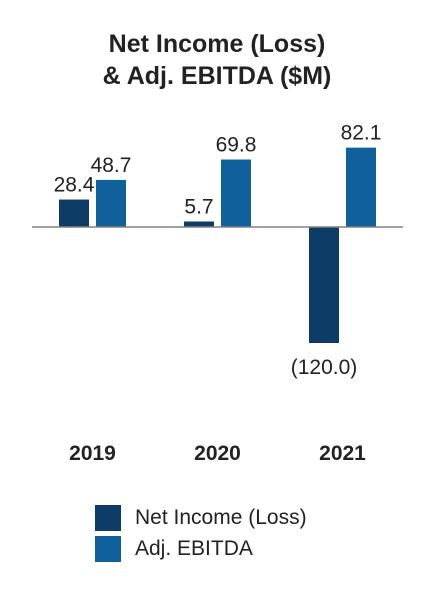 The height and width of the screenshot is (600, 434). Describe the element at coordinates (111, 165) in the screenshot. I see `value-label-adj-ebitda-2019: 48.7` at that location.